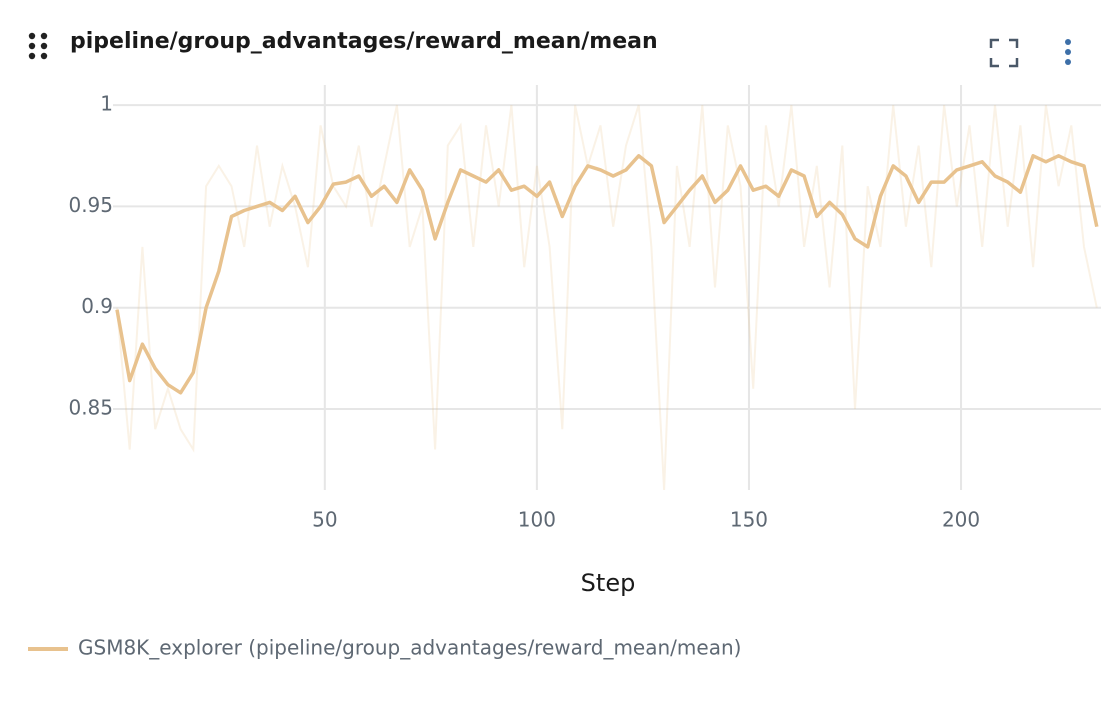  I want to click on x-tick-label: 100, so click(537, 520).